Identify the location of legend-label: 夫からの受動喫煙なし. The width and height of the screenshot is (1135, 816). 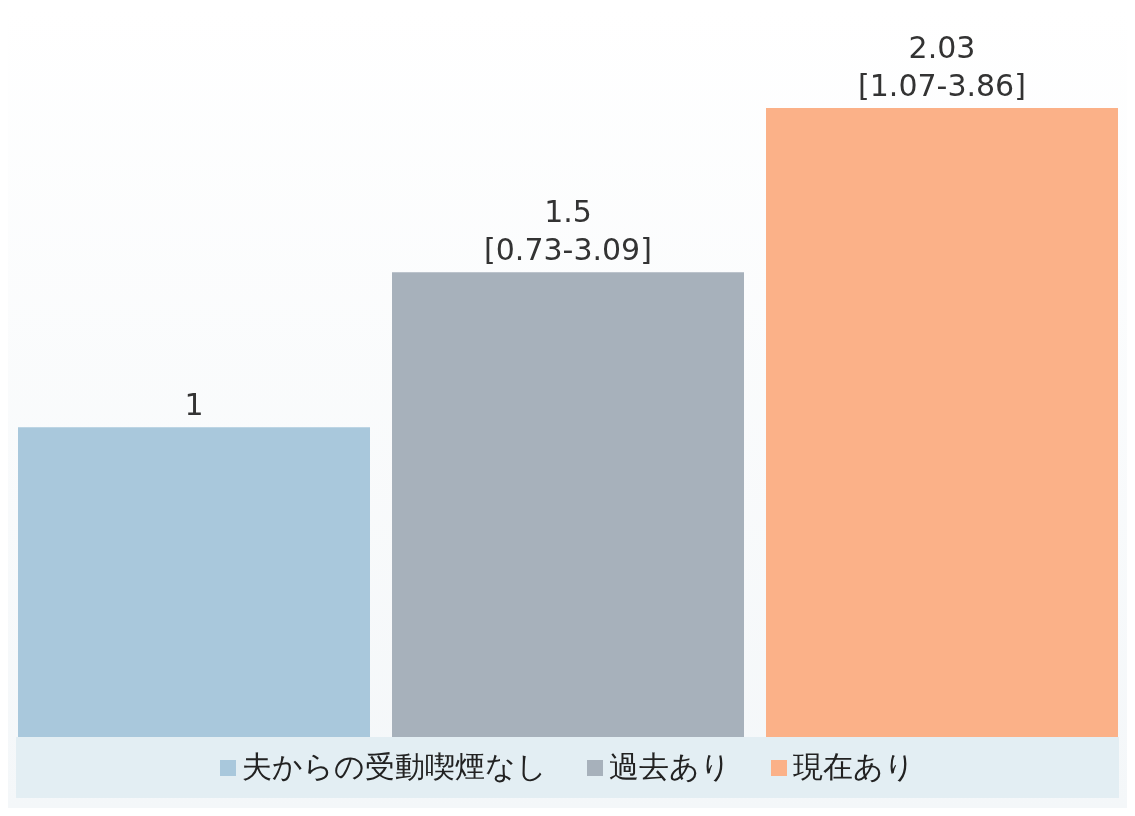
(394, 767).